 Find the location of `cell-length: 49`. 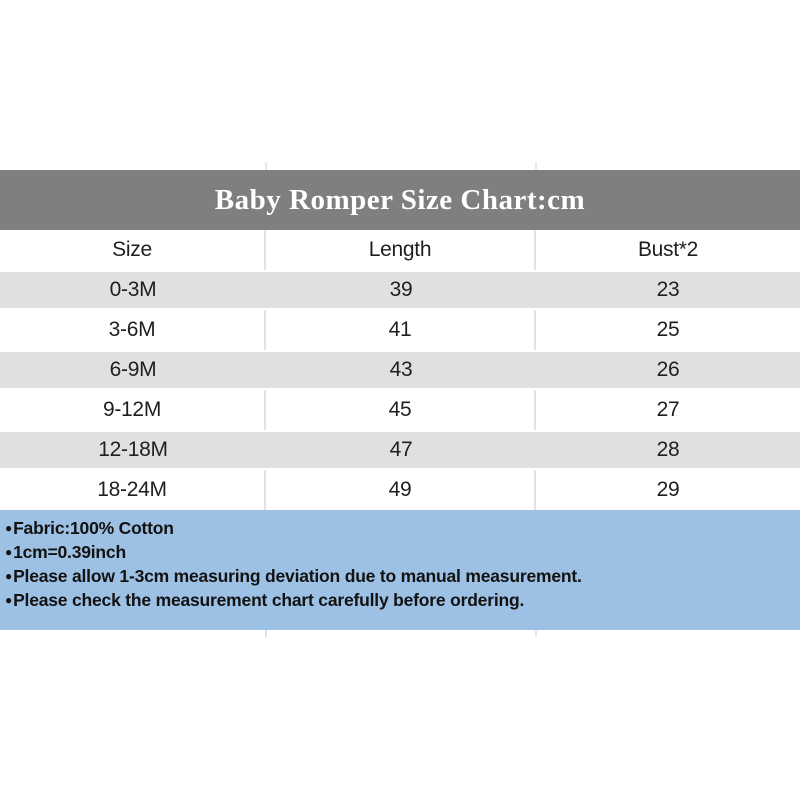

cell-length: 49 is located at coordinates (401, 490).